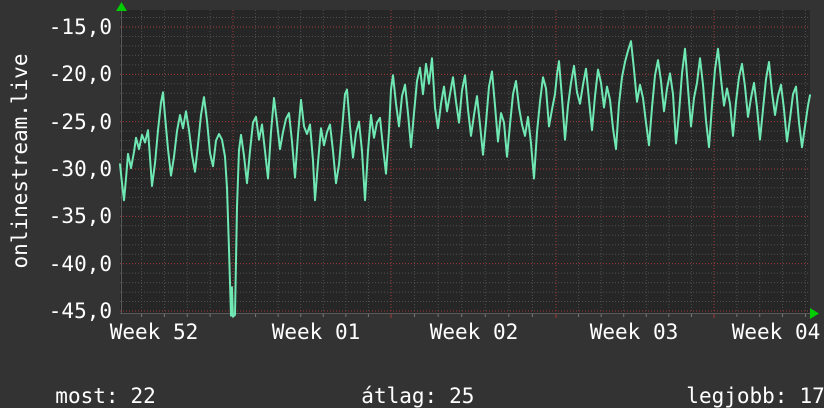 The image size is (824, 408). Describe the element at coordinates (811, 396) in the screenshot. I see `stat-best-value: 17` at that location.